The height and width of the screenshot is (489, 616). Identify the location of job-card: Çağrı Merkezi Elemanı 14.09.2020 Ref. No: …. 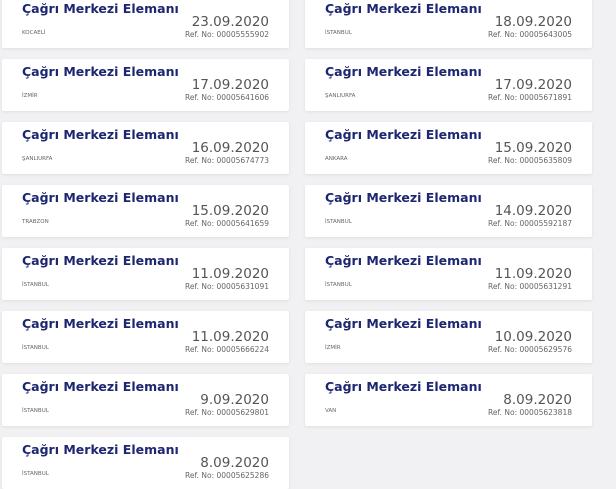
(448, 211).